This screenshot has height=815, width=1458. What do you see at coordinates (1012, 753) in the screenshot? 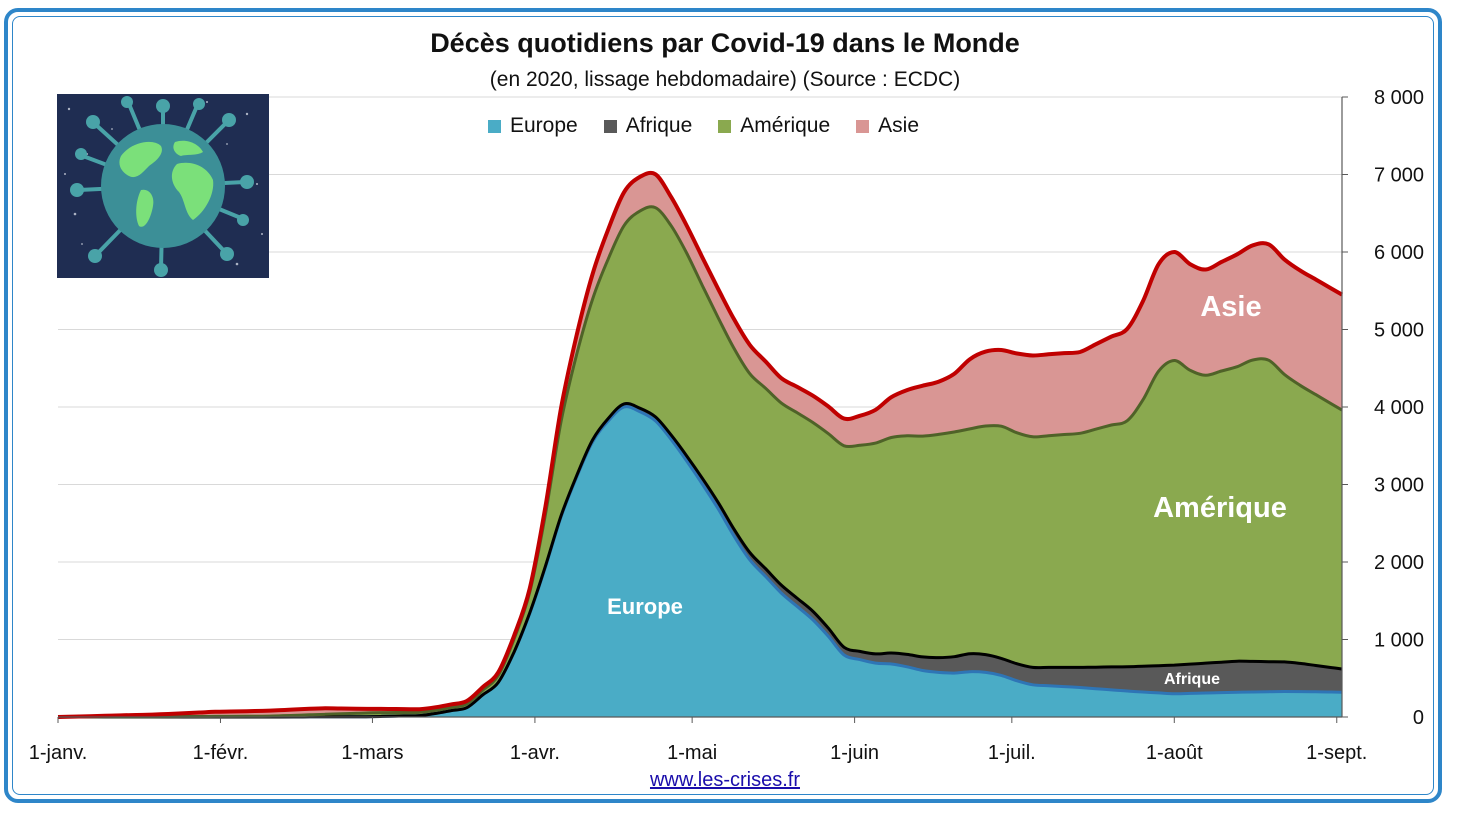
I see `x-tick-label: 1-juil.` at bounding box center [1012, 753].